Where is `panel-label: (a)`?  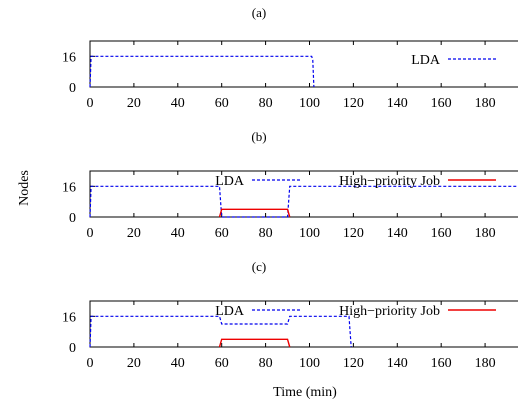 panel-label: (a) is located at coordinates (259, 12).